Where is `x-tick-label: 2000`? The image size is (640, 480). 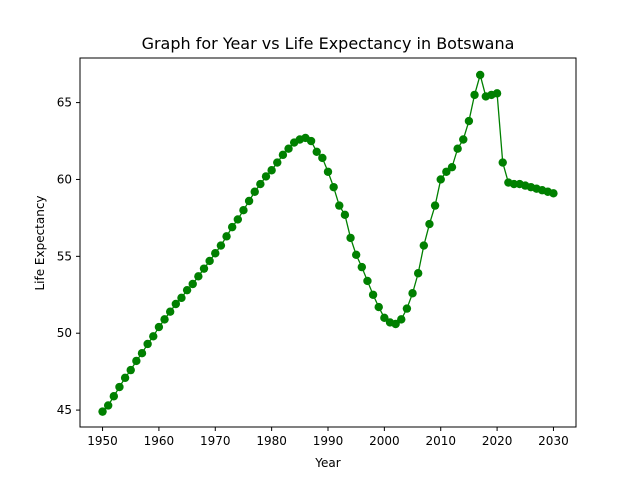
x-tick-label: 2000 is located at coordinates (384, 441).